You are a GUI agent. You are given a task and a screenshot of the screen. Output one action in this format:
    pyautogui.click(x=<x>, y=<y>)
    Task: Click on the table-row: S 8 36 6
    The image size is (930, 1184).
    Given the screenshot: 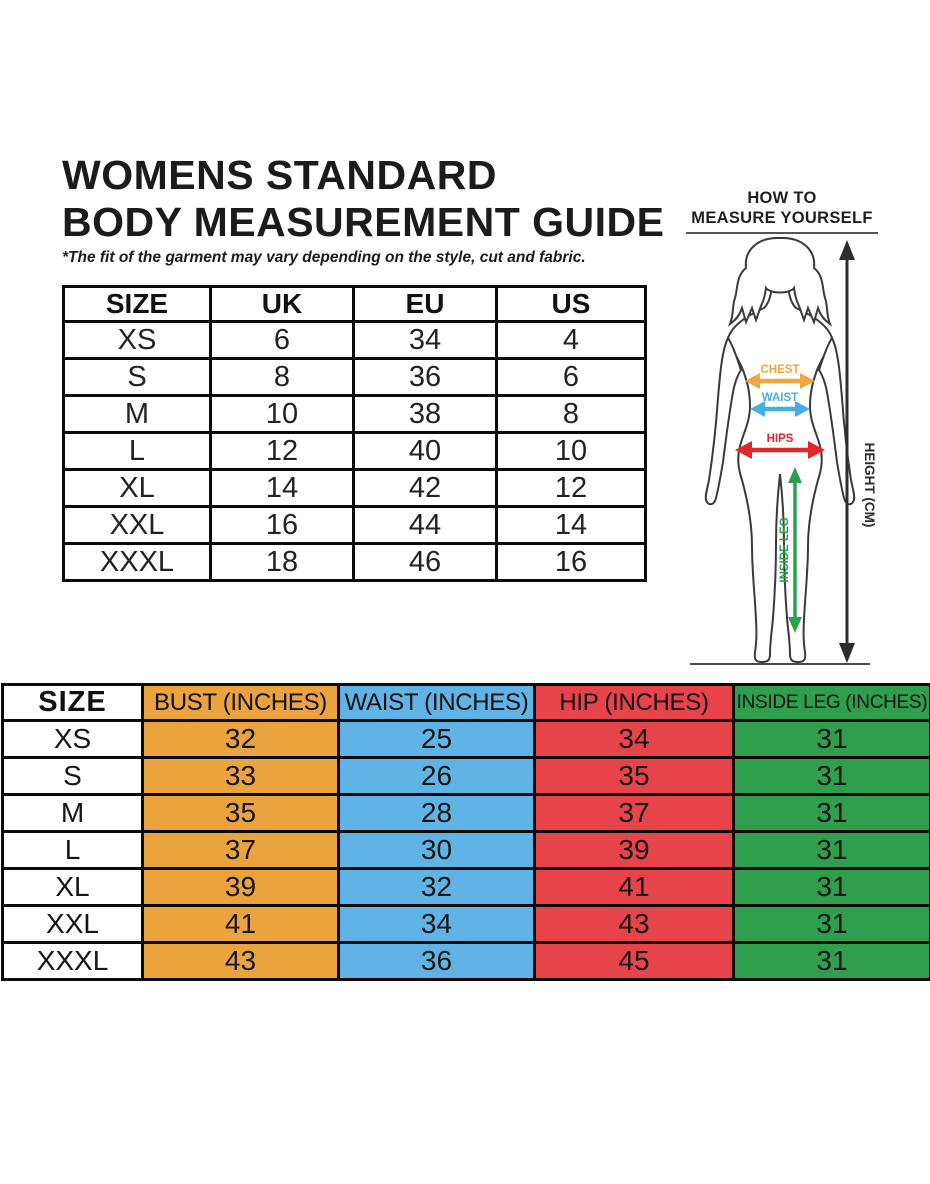 What is the action you would take?
    pyautogui.click(x=354, y=377)
    